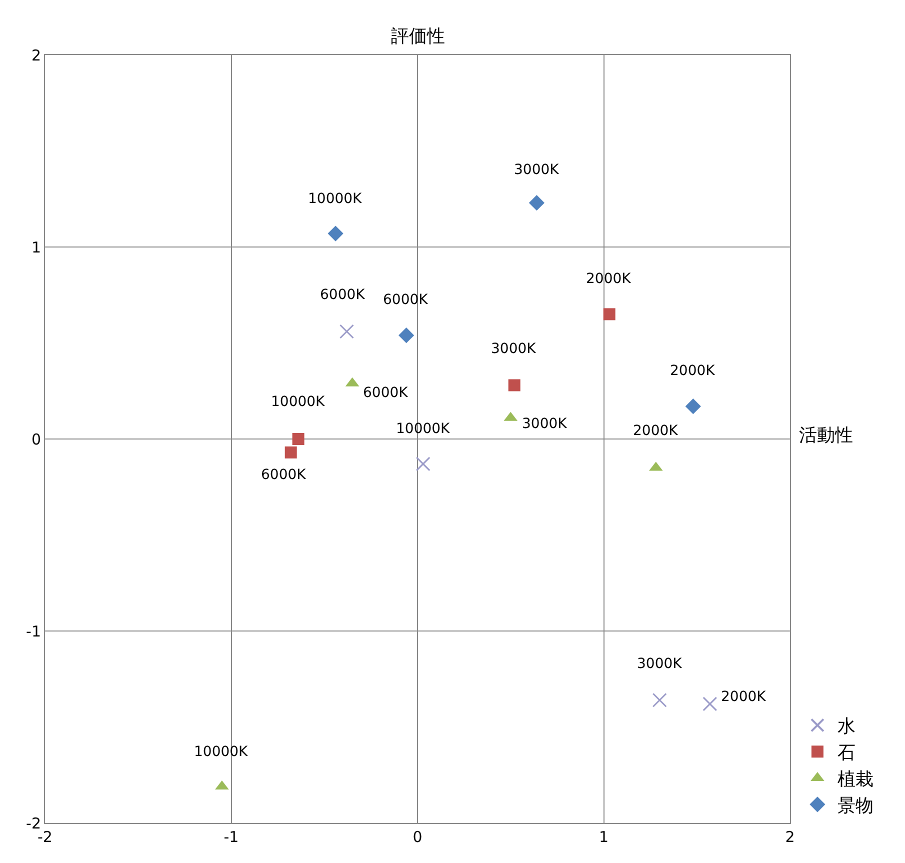 This screenshot has width=905, height=863. What do you see at coordinates (846, 727) in the screenshot?
I see `legend-label: 水` at bounding box center [846, 727].